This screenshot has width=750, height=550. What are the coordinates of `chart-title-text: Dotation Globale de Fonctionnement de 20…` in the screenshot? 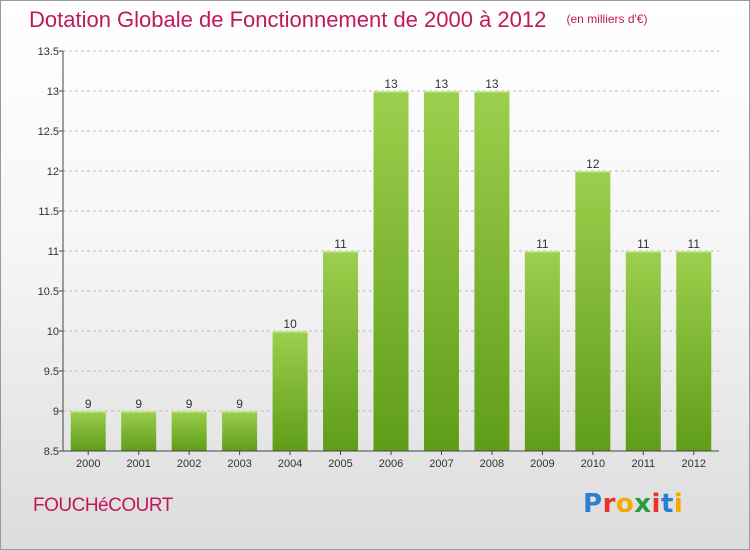 It's located at (288, 19).